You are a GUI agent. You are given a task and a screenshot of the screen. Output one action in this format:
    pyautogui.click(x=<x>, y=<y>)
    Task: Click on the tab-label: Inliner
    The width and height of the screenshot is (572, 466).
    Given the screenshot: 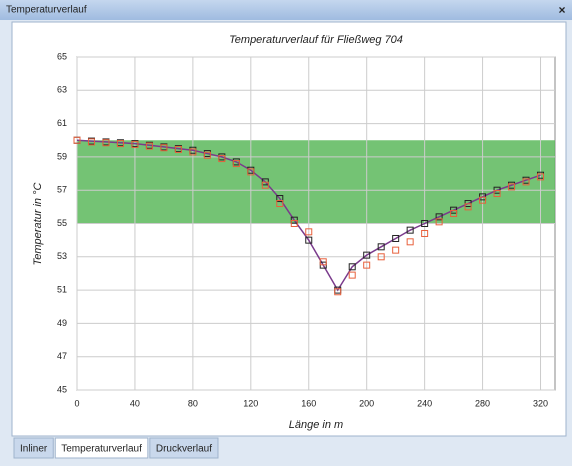 What is the action you would take?
    pyautogui.click(x=34, y=449)
    